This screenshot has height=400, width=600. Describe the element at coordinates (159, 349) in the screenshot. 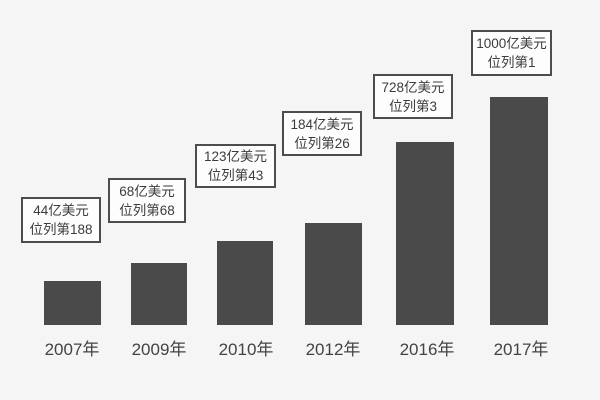

I see `axis-label-2009: 2009年` at that location.